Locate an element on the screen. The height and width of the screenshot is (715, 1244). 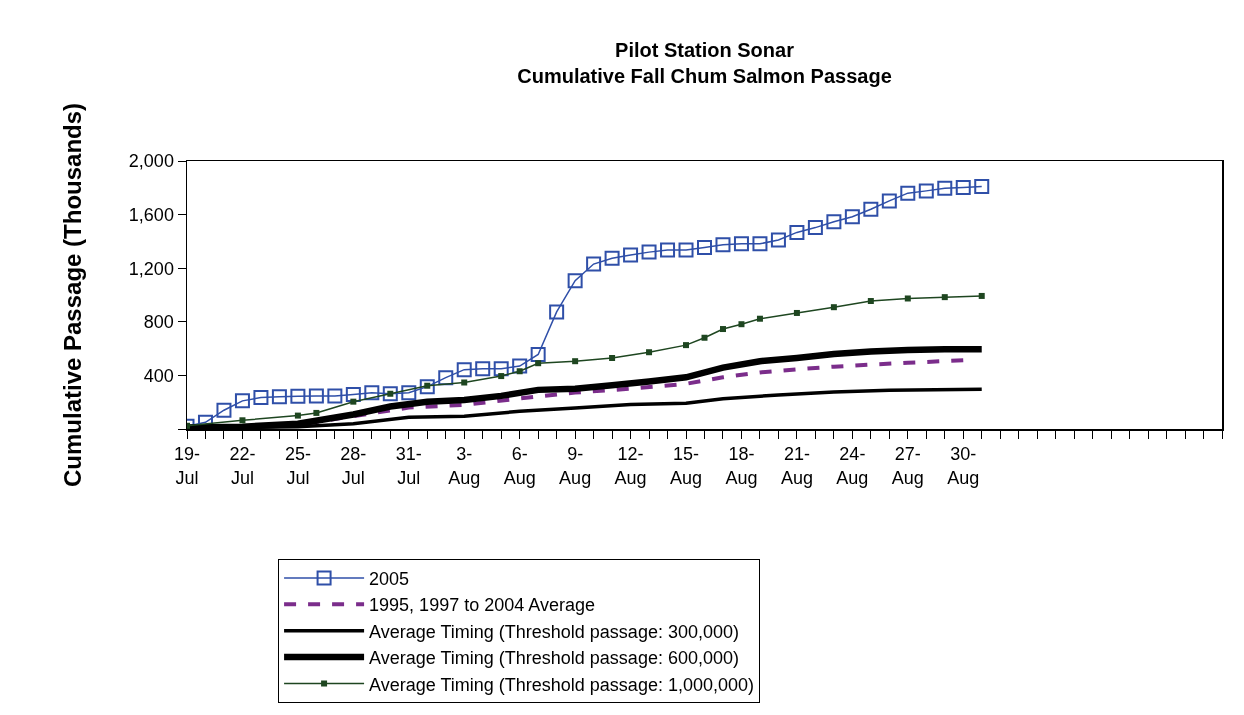
legend-label: Average Timing (Threshold passage: 1,000,000) is located at coordinates (561, 684).